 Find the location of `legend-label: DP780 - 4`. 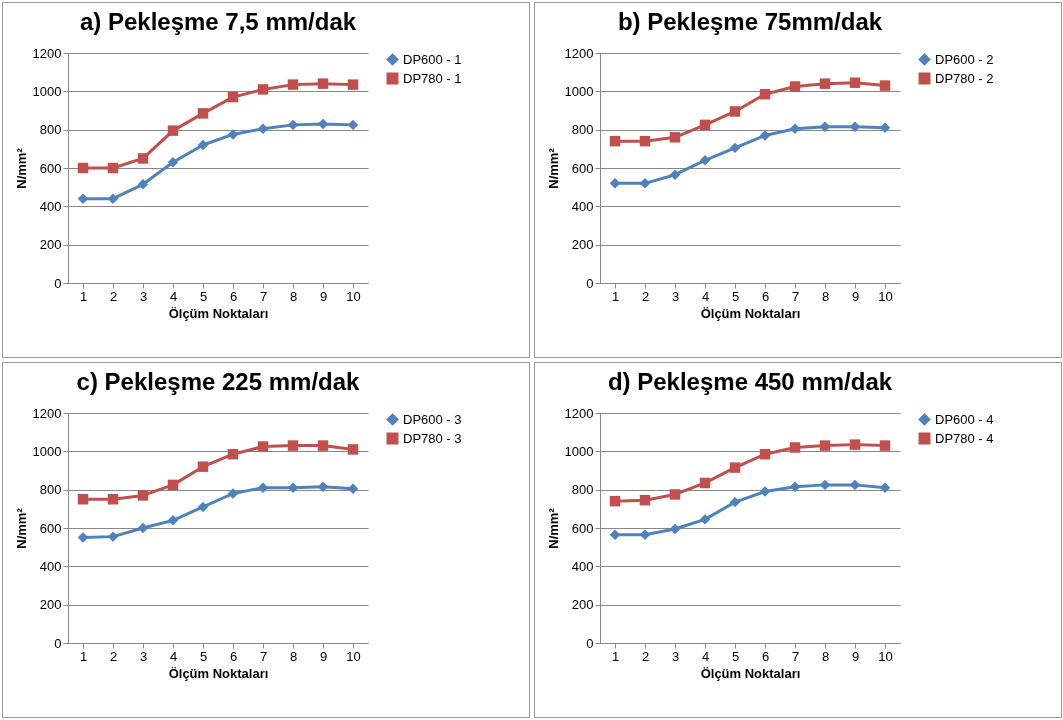

legend-label: DP780 - 4 is located at coordinates (964, 438).